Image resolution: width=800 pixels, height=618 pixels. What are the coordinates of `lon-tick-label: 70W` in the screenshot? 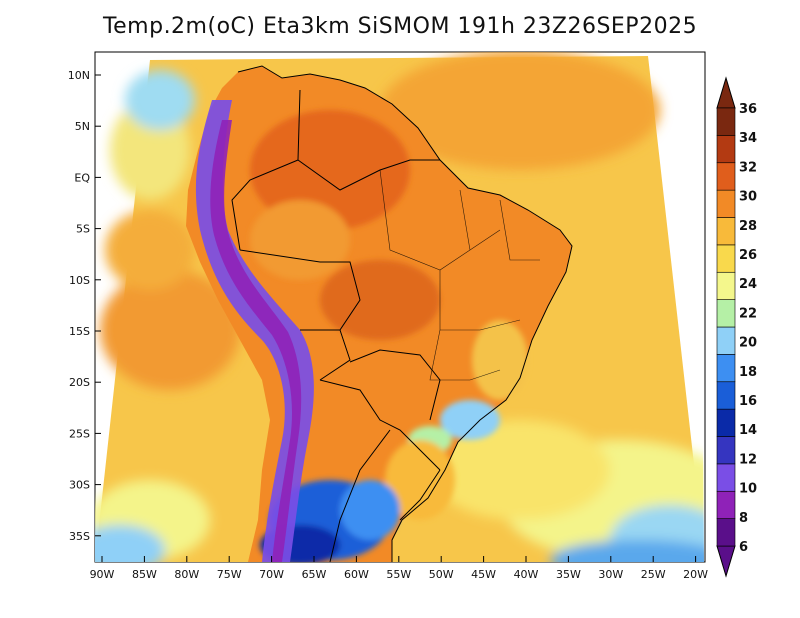 It's located at (271, 574).